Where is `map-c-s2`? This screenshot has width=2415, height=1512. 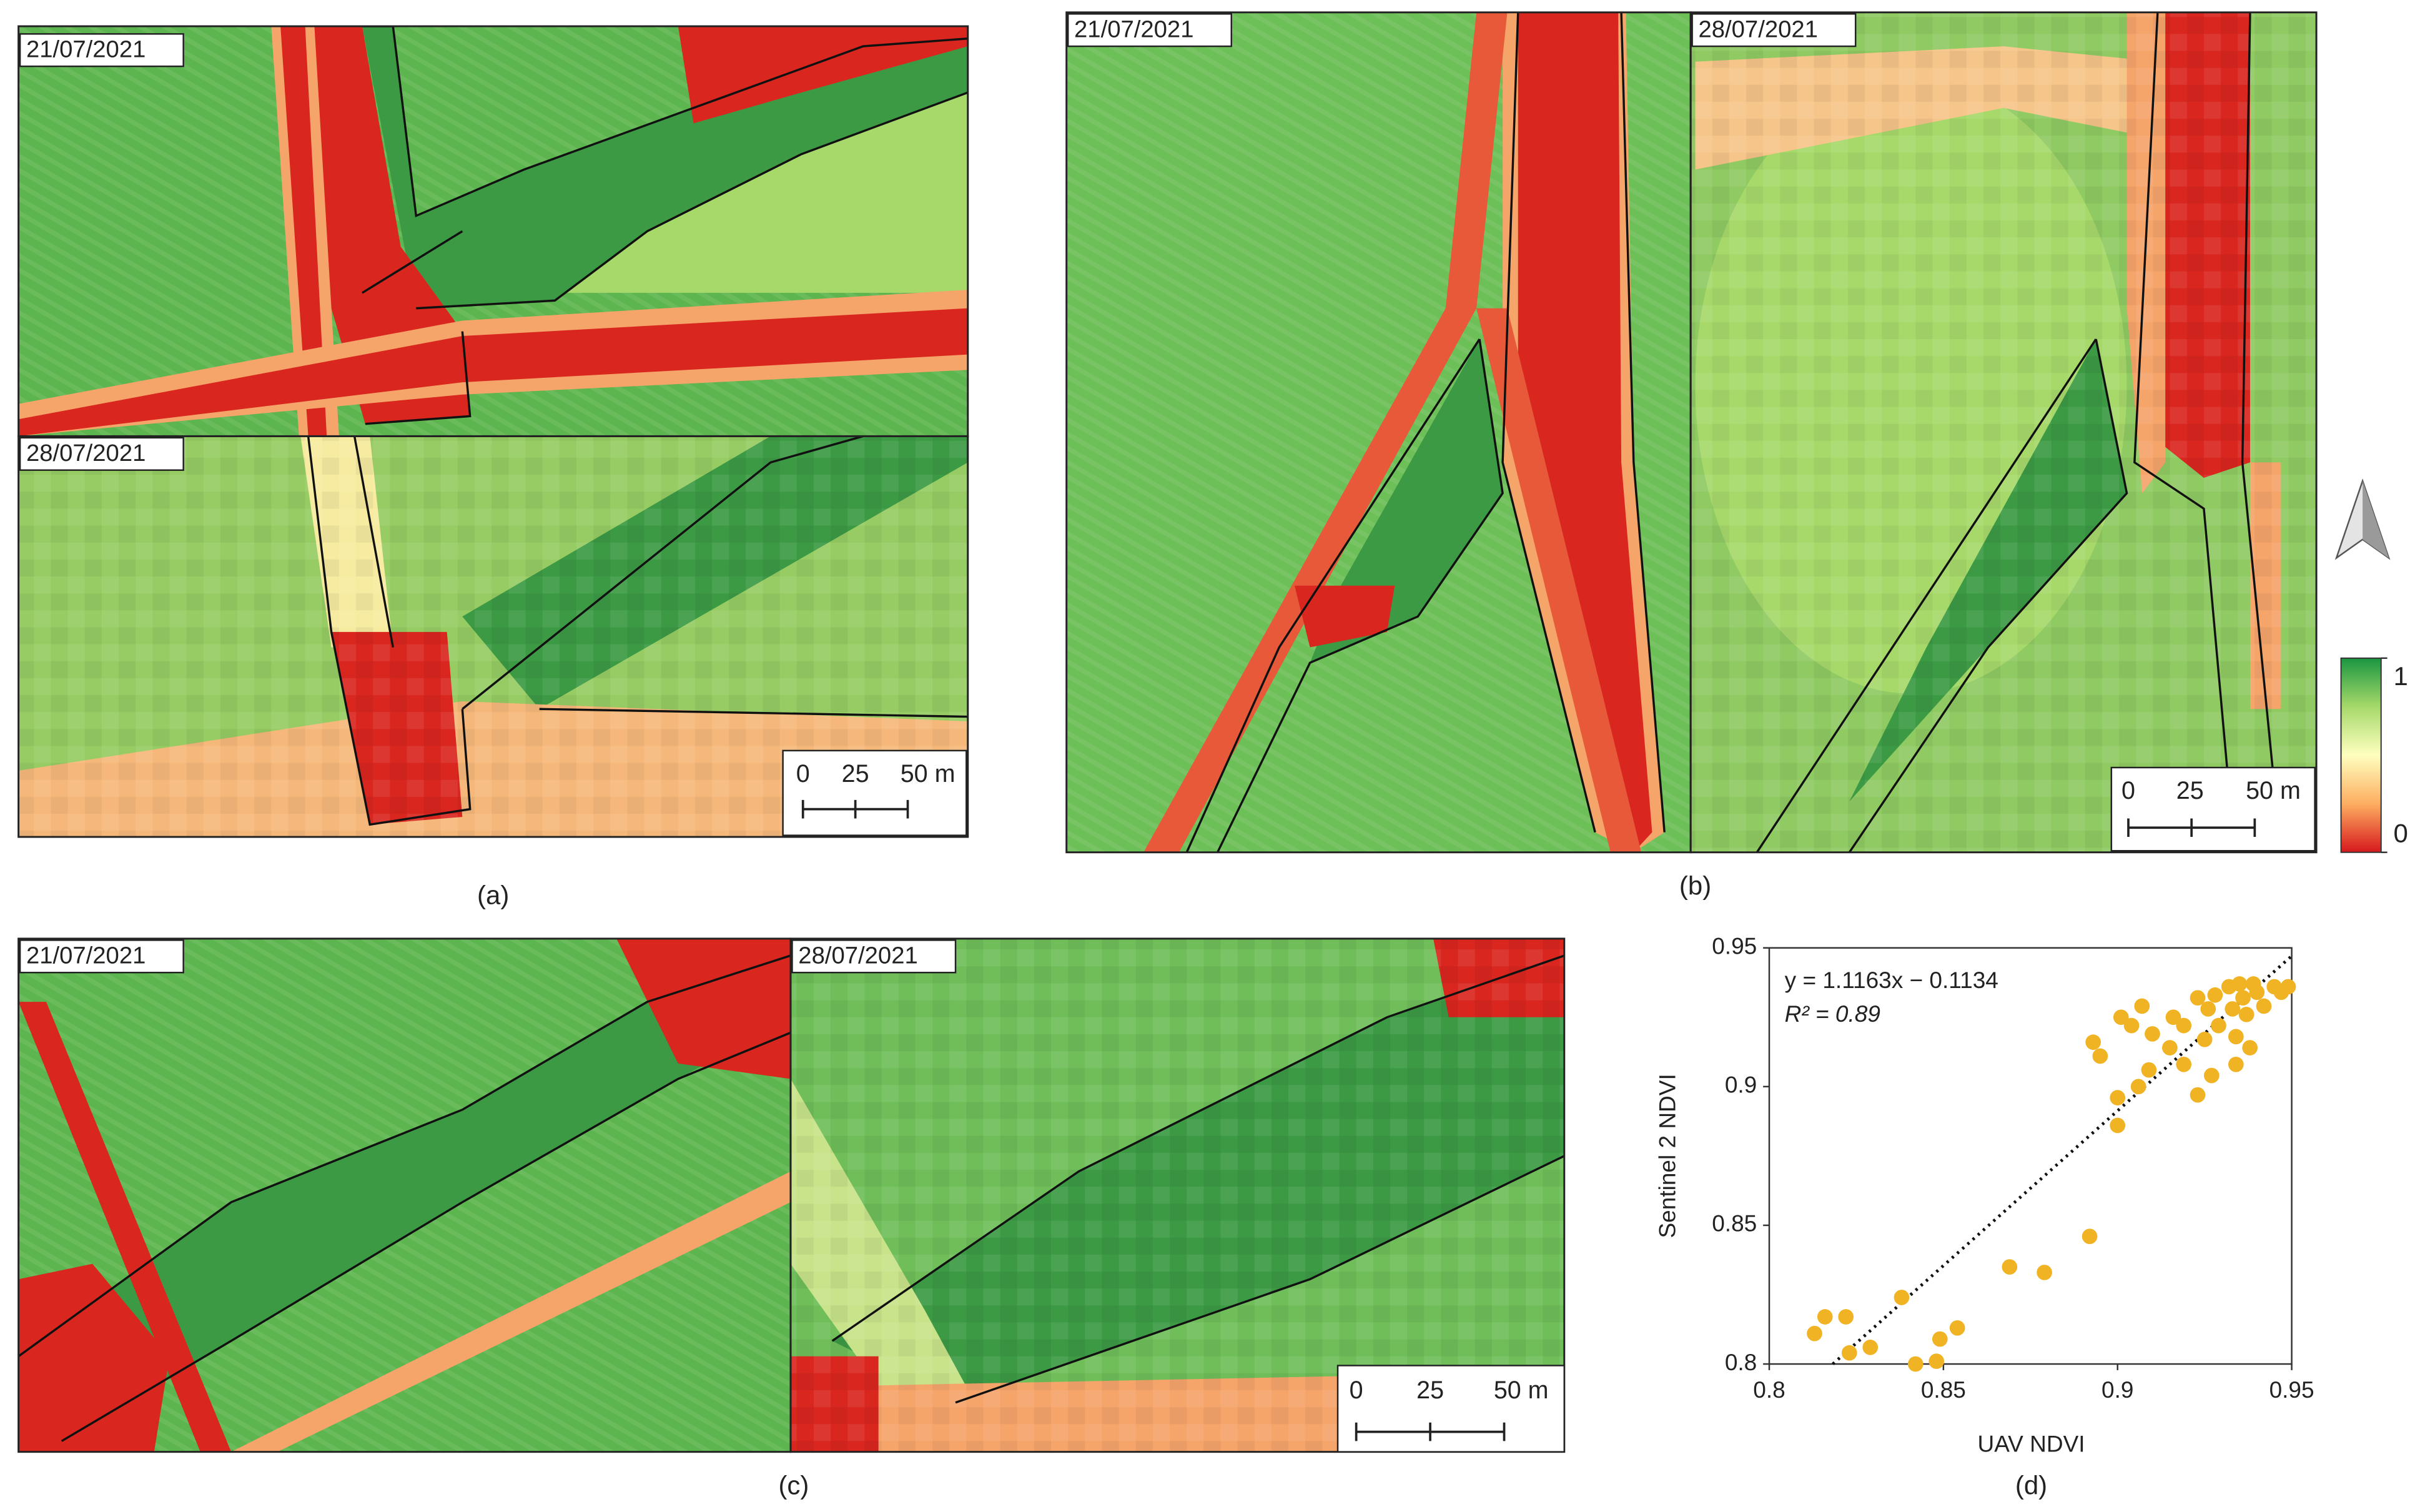
map-c-s2 is located at coordinates (1177, 1195).